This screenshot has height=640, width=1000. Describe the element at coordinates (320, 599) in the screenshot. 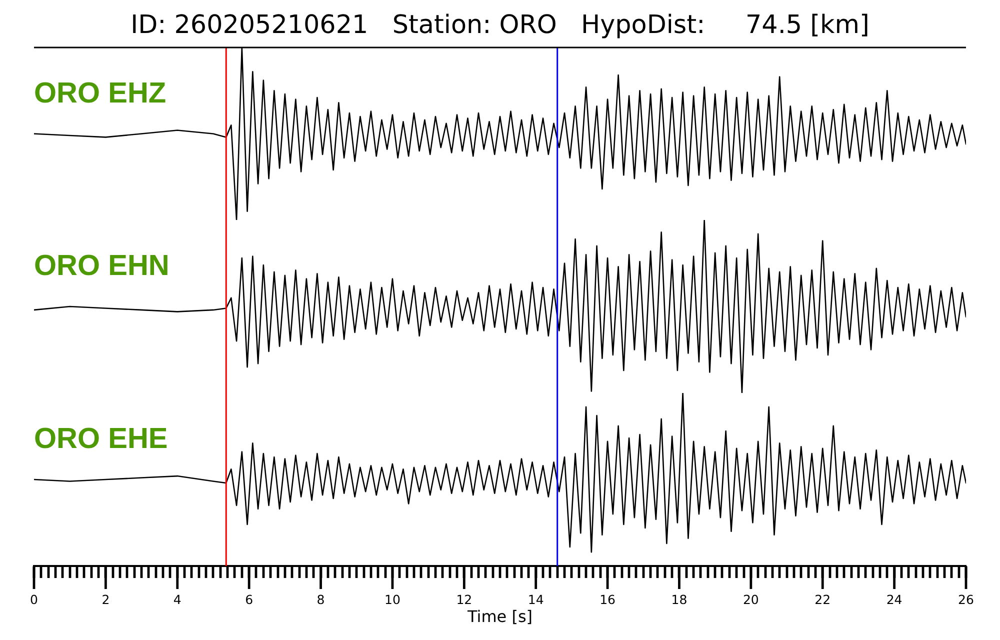

I see `x-tick-label: 8` at that location.